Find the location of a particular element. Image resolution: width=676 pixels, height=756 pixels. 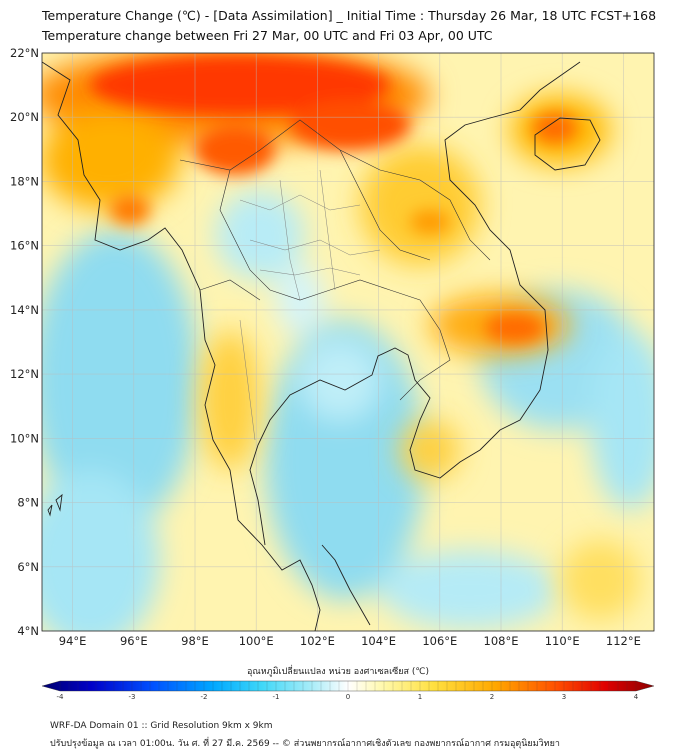

lon-label: 96°E is located at coordinates (134, 641).